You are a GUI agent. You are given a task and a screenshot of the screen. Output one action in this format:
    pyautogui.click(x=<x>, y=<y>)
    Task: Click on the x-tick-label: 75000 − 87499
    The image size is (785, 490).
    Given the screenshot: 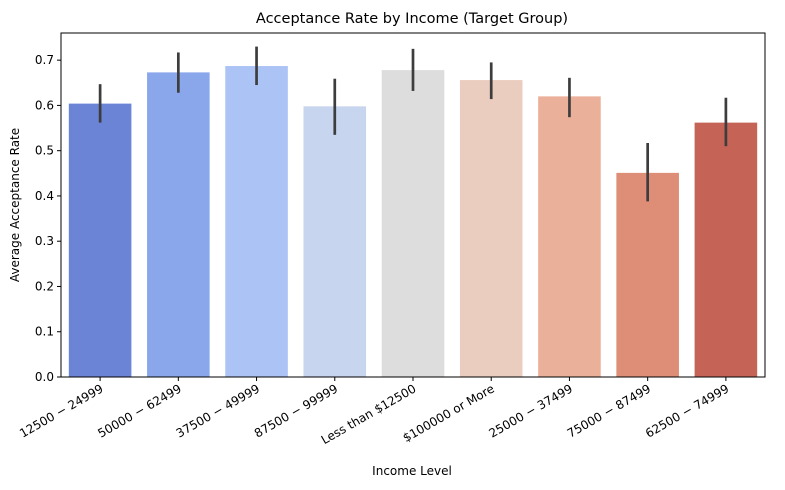 What is the action you would take?
    pyautogui.click(x=609, y=410)
    